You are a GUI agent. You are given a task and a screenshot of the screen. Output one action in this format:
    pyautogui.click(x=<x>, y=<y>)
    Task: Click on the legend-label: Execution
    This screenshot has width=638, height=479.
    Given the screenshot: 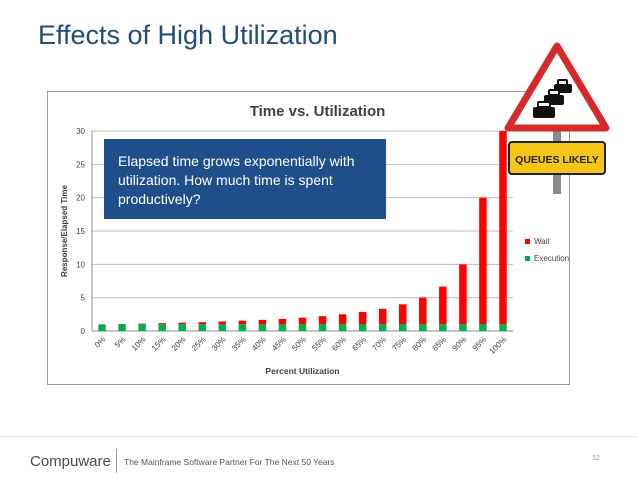 What is the action you would take?
    pyautogui.click(x=551, y=258)
    